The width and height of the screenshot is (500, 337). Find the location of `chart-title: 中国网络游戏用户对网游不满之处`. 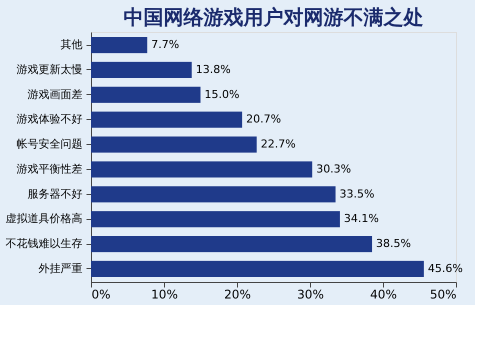

chart-title: 中国网络游戏用户对网游不满之处 is located at coordinates (274, 17).